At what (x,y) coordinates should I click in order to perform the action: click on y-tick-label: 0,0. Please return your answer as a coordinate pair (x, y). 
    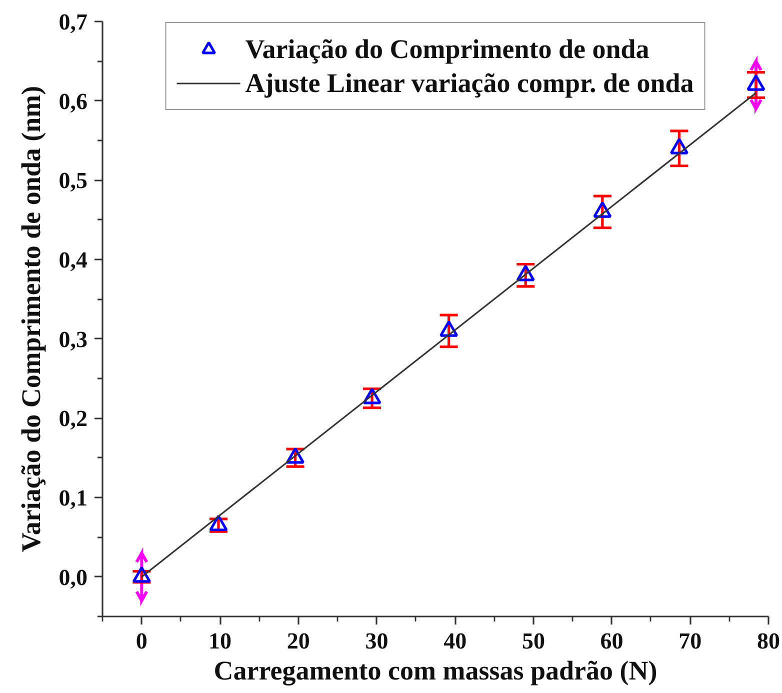
    Looking at the image, I should click on (73, 577).